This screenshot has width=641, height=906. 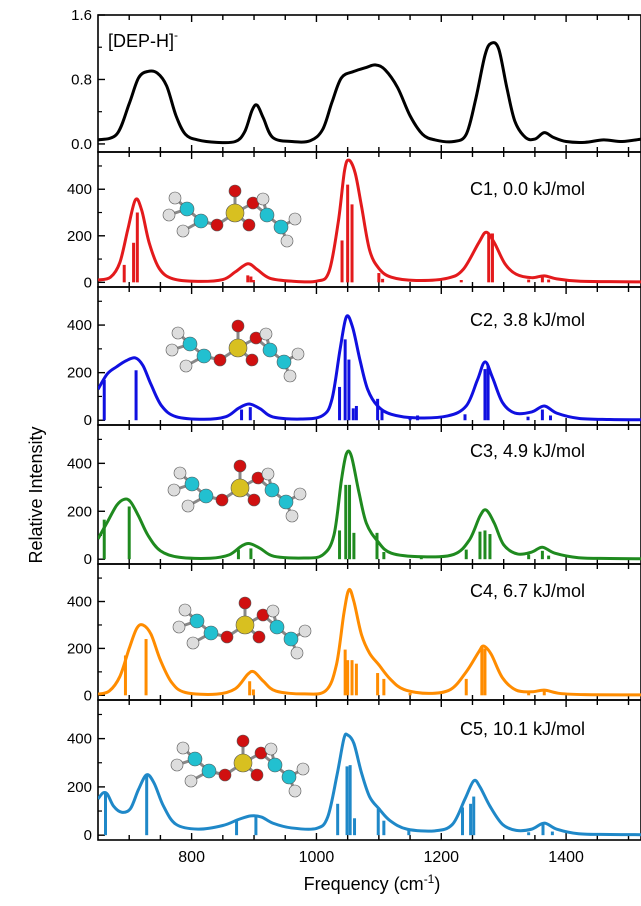 I want to click on x-tick-label: 800, so click(x=191, y=857).